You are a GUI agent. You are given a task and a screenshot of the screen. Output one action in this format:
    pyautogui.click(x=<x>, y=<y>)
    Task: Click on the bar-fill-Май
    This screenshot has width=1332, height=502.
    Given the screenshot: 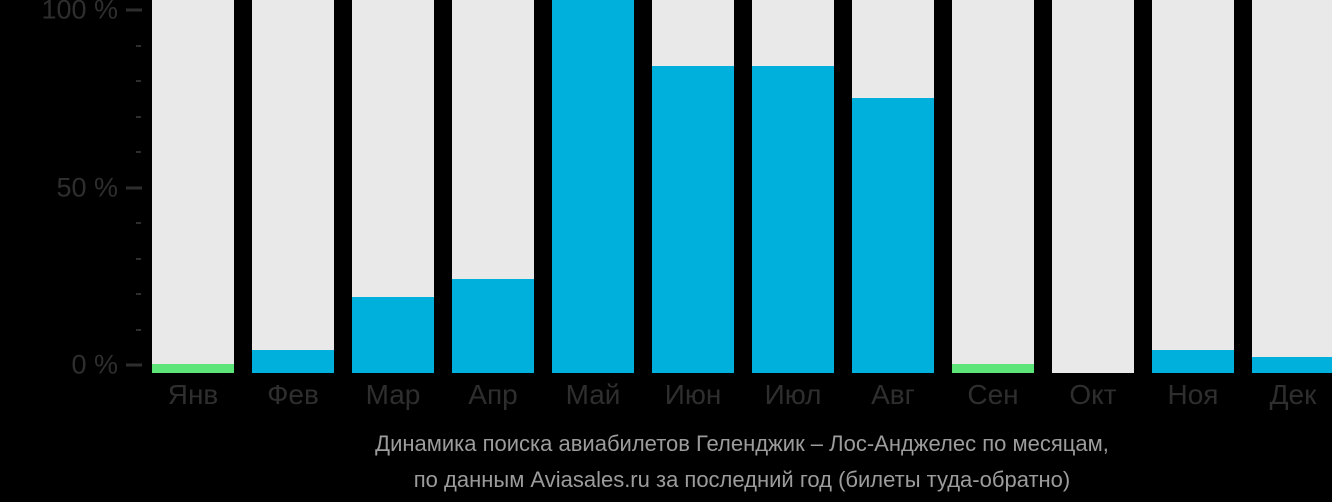 What is the action you would take?
    pyautogui.click(x=593, y=186)
    